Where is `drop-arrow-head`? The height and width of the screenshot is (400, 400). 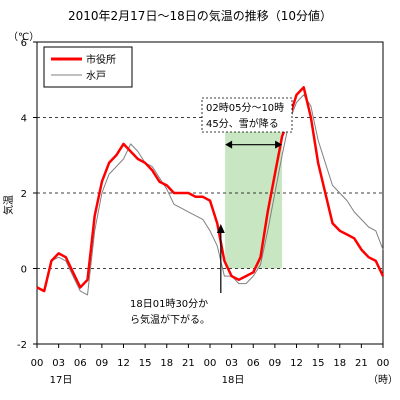 drop-arrow-head is located at coordinates (220, 228).